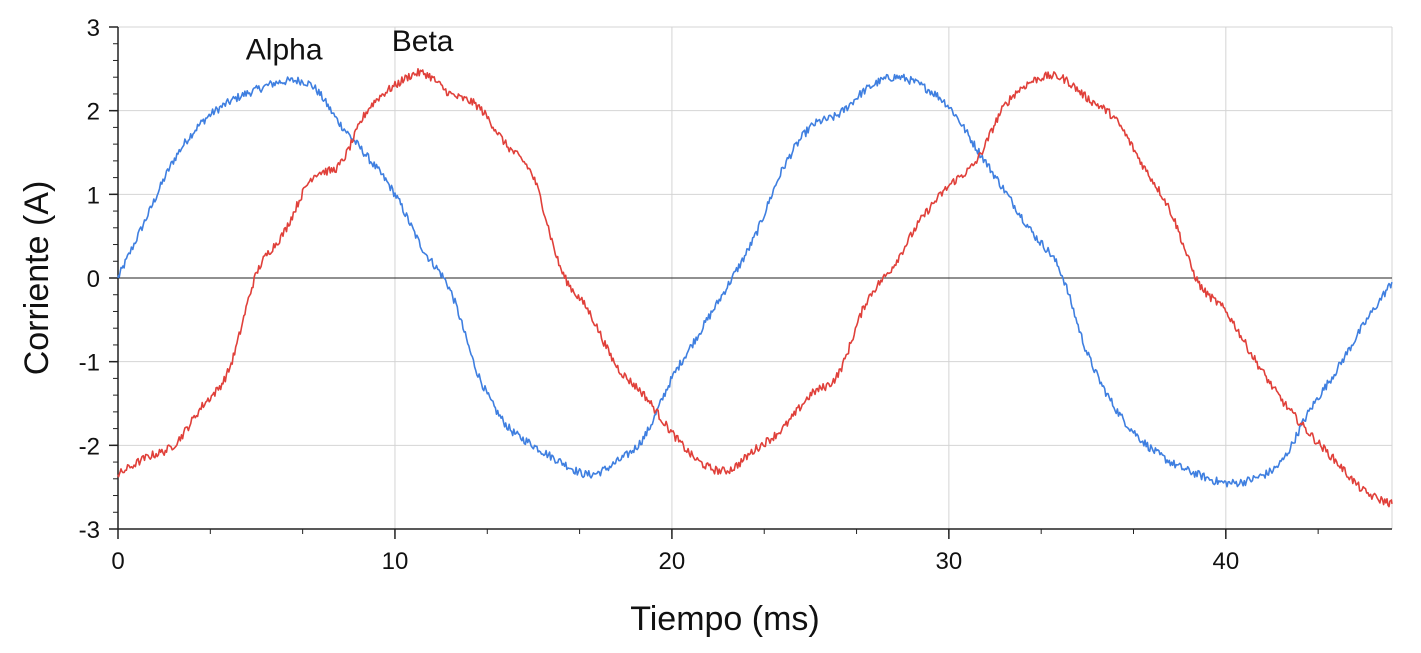 Image resolution: width=1421 pixels, height=653 pixels. What do you see at coordinates (1225, 561) in the screenshot?
I see `x-tick-label-4: 40` at bounding box center [1225, 561].